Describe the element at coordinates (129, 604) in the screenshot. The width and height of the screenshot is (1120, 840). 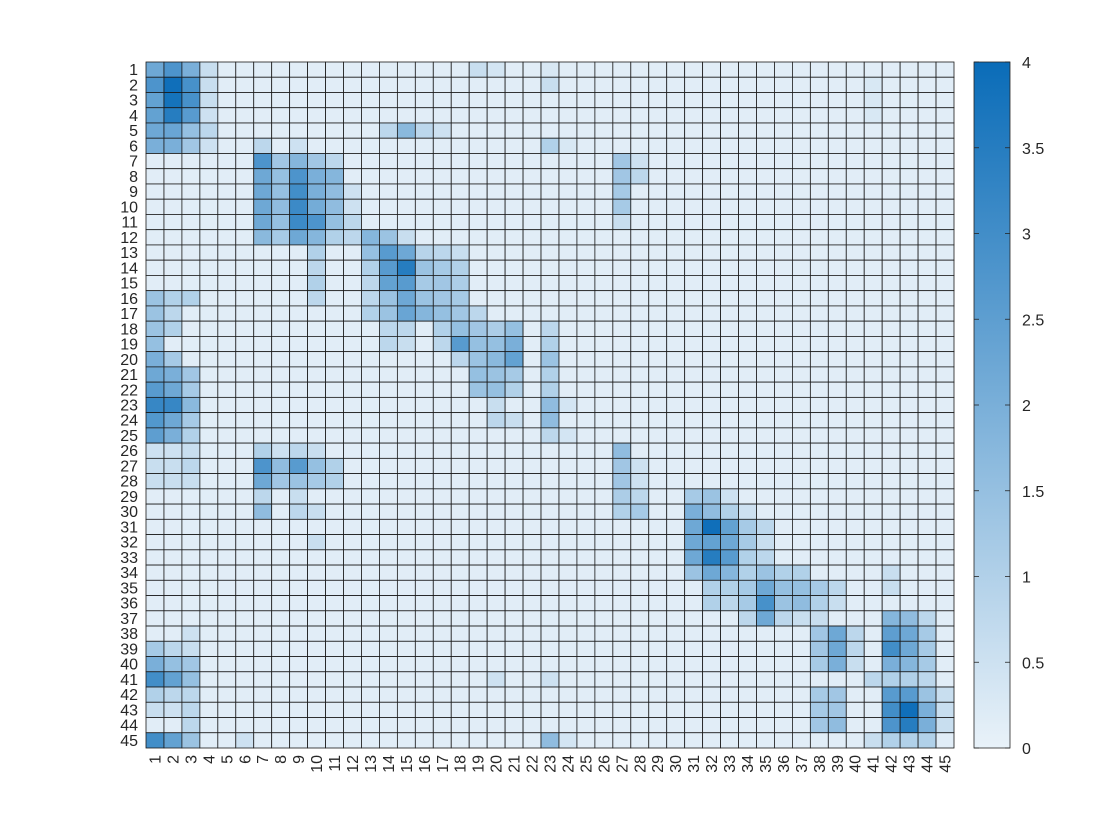
I see `y-tick-label: 36` at that location.